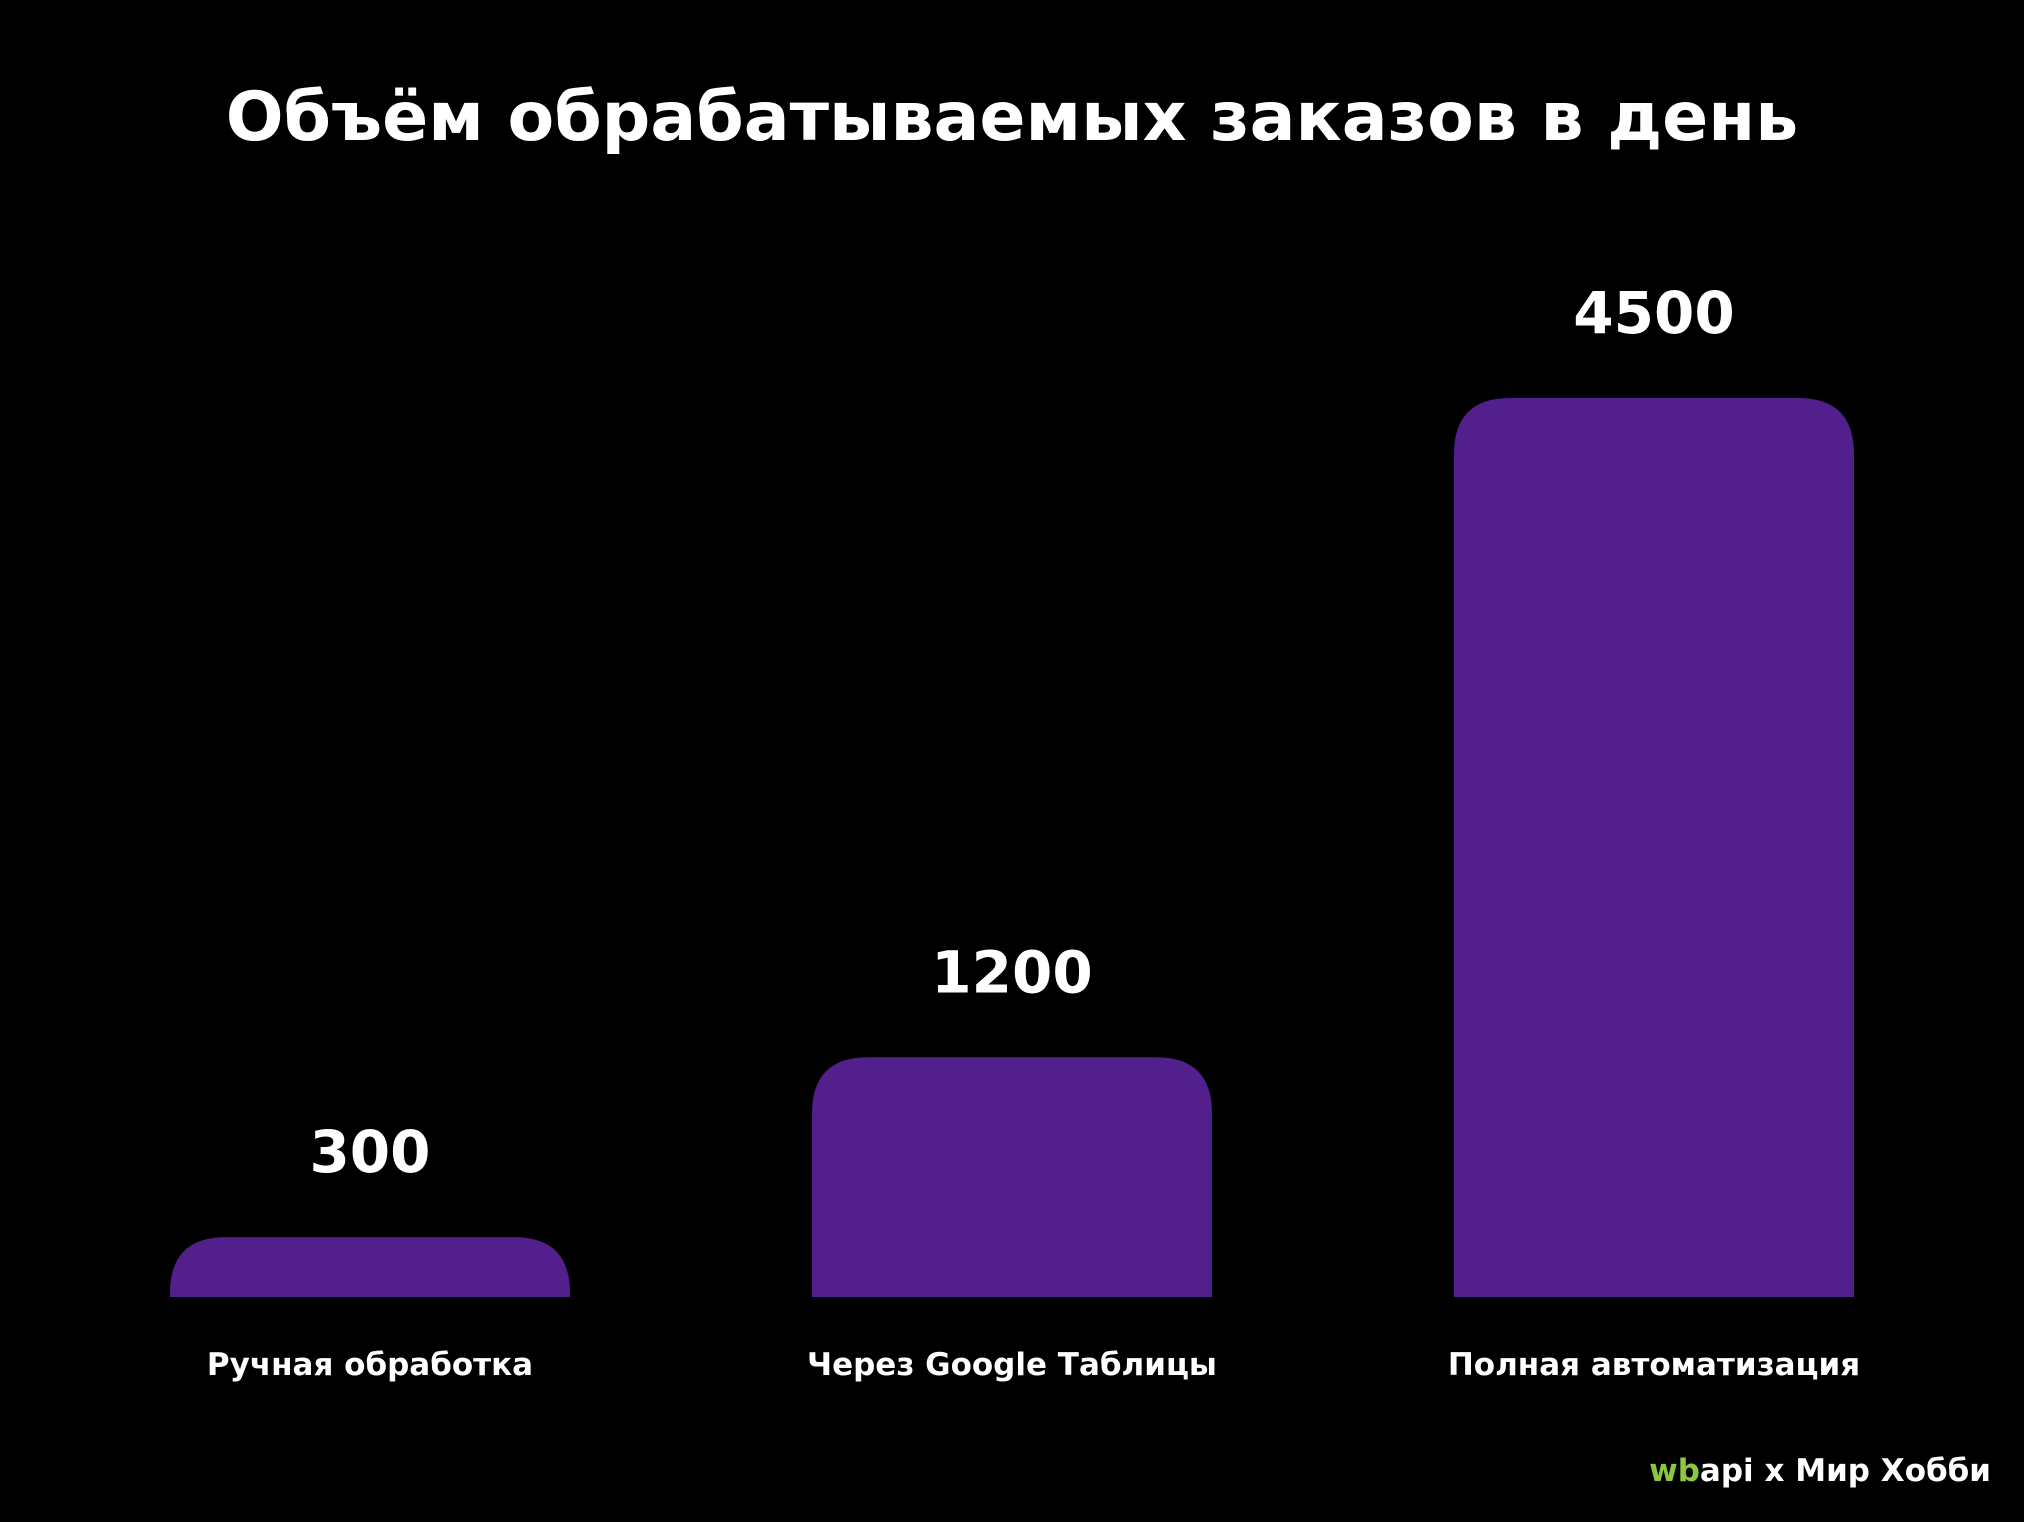  Describe the element at coordinates (1012, 1365) in the screenshot. I see `category-label-2: Через Google Таблицы` at that location.